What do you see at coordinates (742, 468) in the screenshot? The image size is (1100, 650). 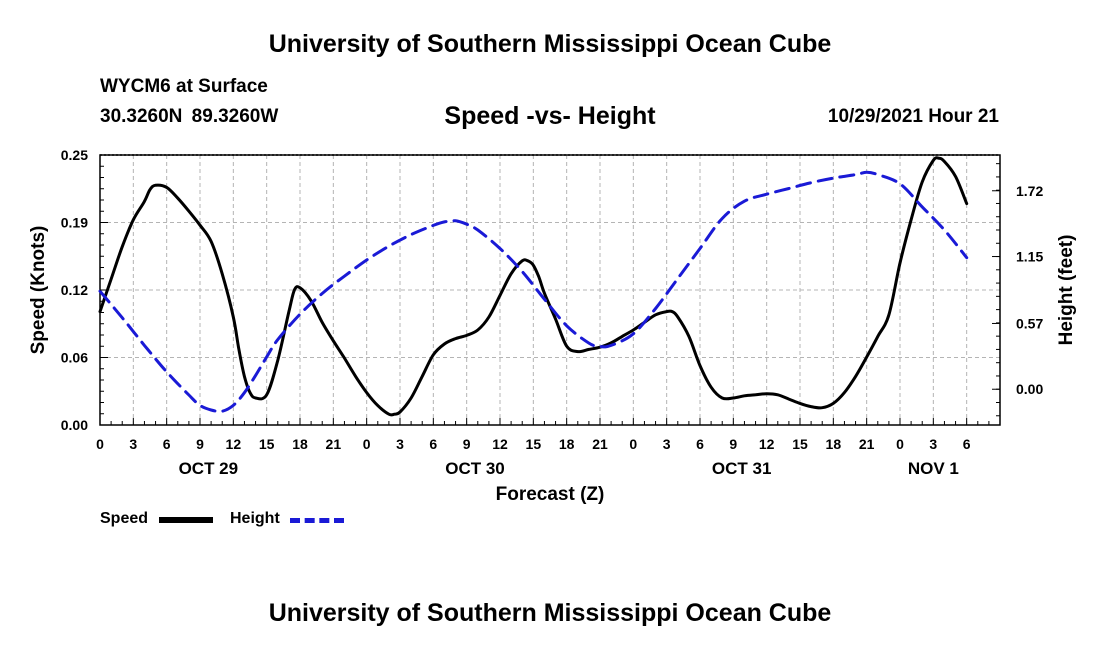 I see `day-label: OCT 31` at bounding box center [742, 468].